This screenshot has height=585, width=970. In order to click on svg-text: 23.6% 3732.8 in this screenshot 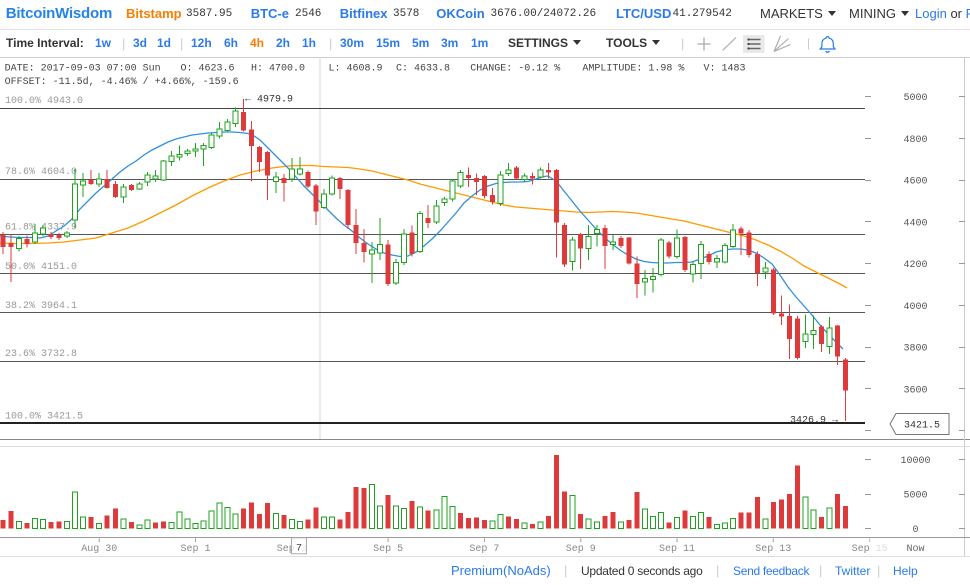, I will do `click(41, 354)`.